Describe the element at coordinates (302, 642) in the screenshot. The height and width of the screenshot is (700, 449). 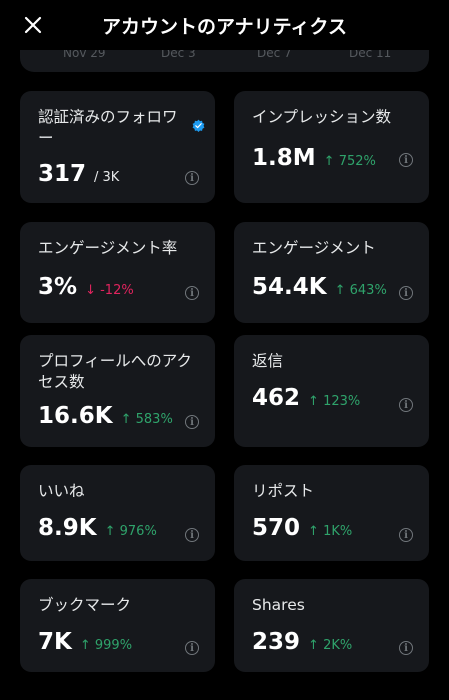
I see `metric-value-row: 239 ↑ 2K%` at that location.